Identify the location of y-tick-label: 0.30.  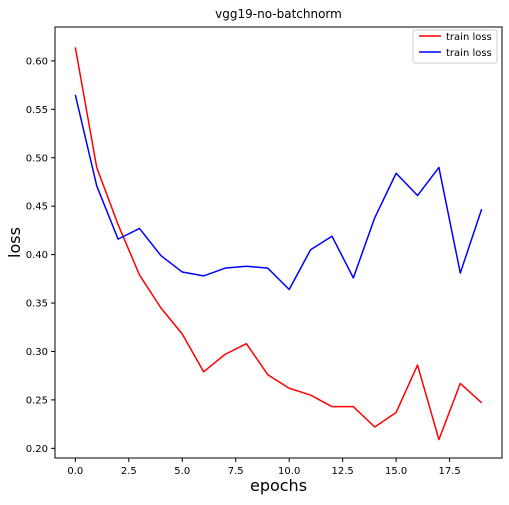
(37, 352).